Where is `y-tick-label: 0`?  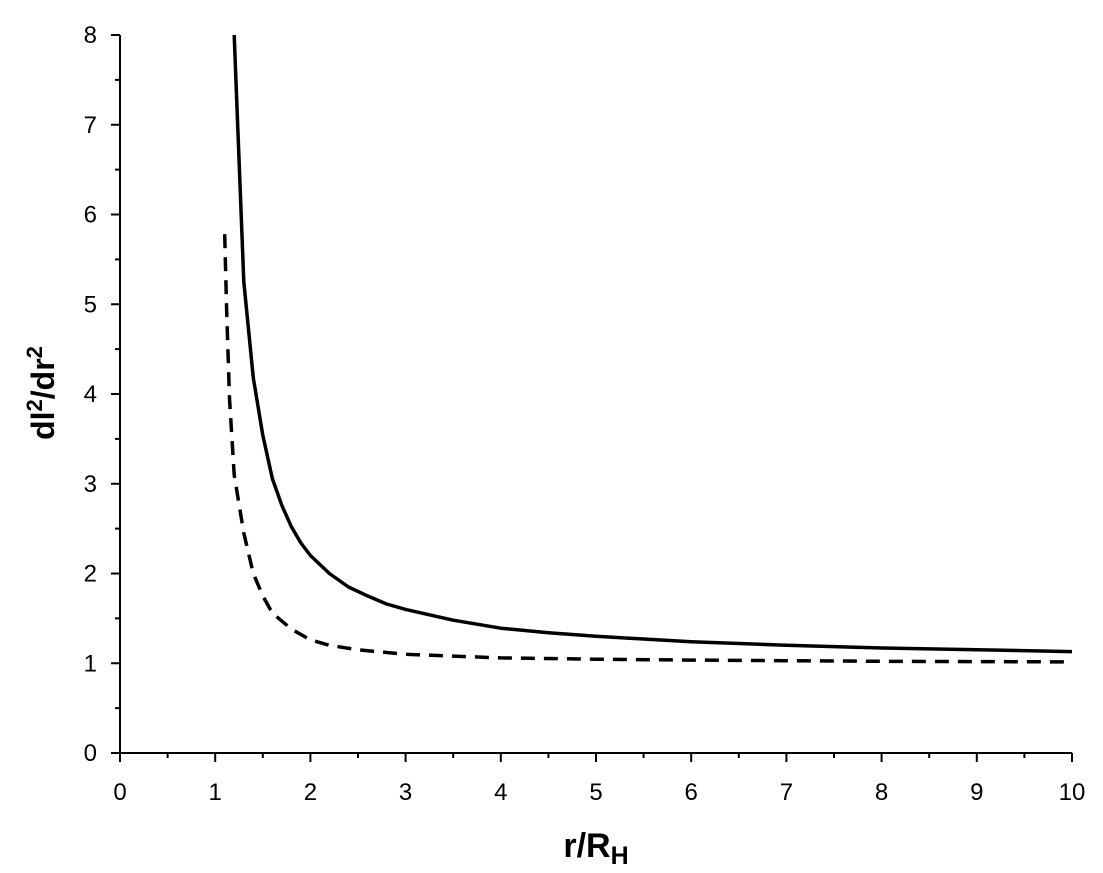 y-tick-label: 0 is located at coordinates (90, 753).